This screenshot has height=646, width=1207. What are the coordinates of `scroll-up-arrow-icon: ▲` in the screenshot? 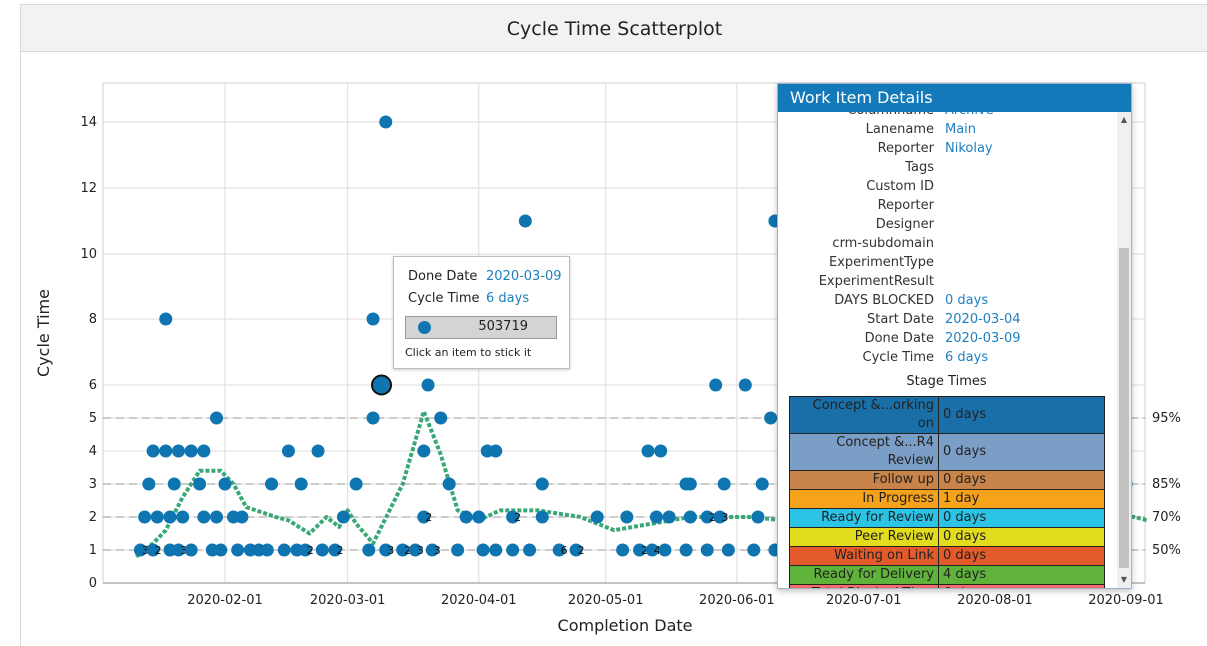 It's located at (1124, 119).